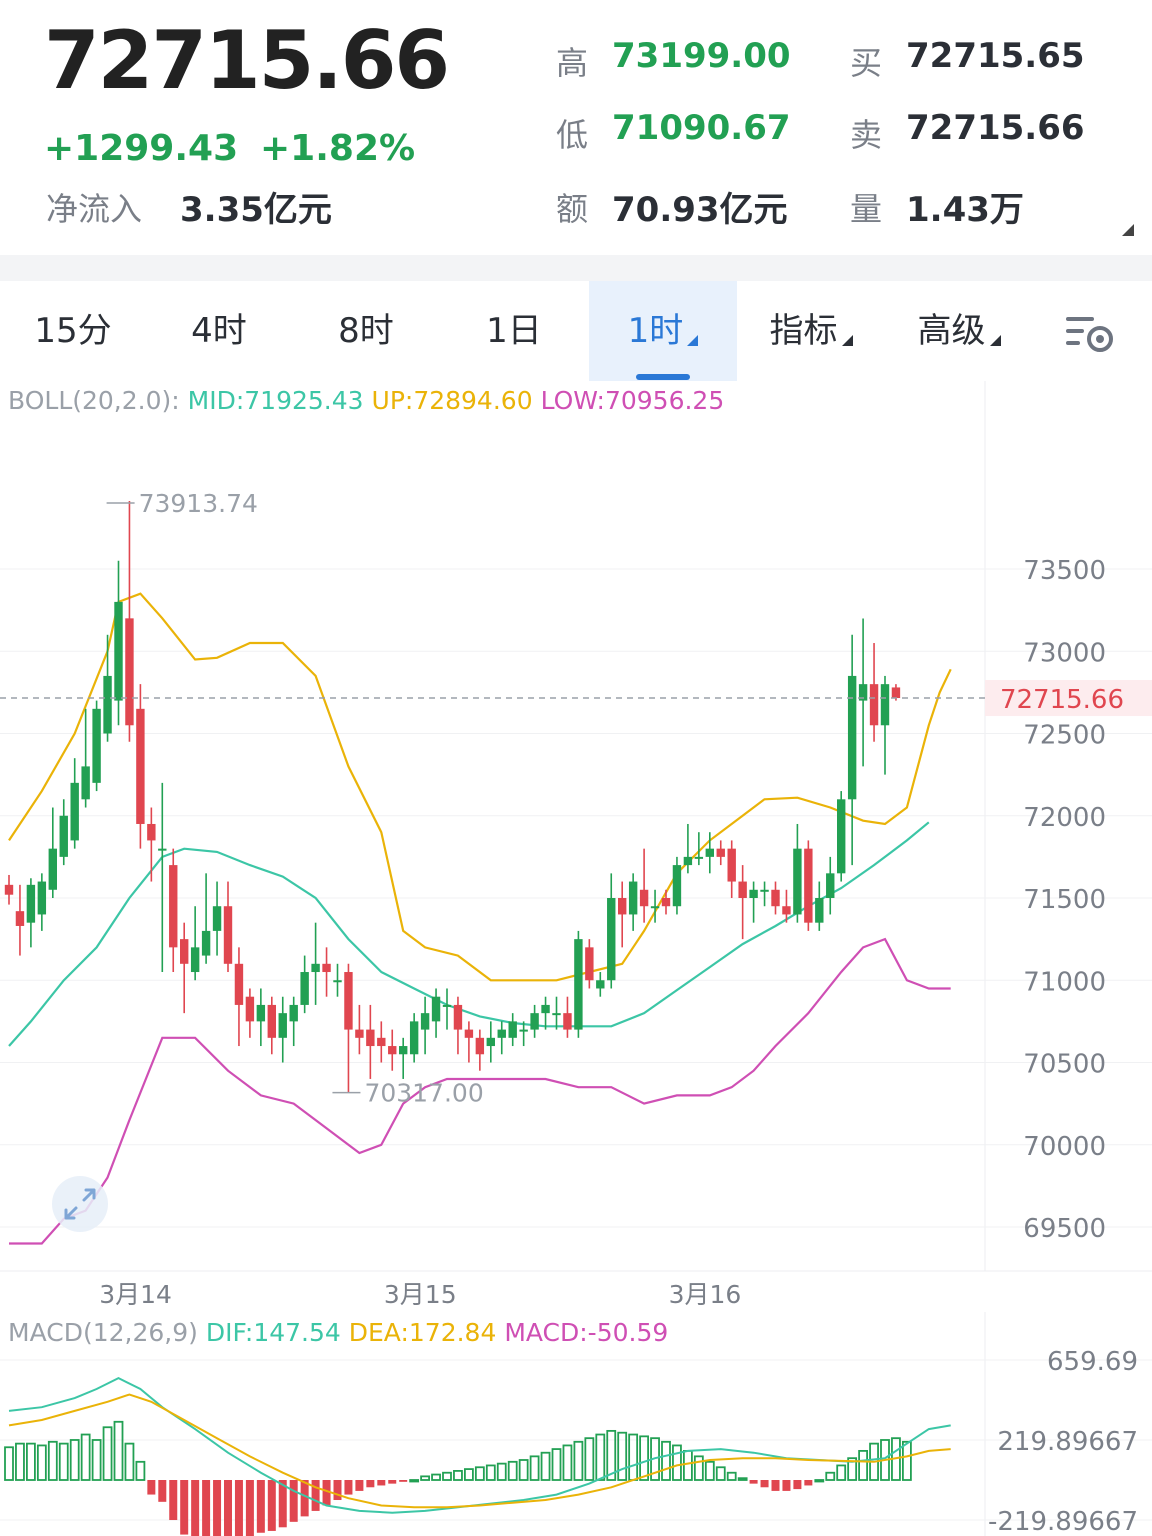 Image resolution: width=1152 pixels, height=1536 pixels. Describe the element at coordinates (995, 56) in the screenshot. I see `bid-value: 72715.65` at that location.